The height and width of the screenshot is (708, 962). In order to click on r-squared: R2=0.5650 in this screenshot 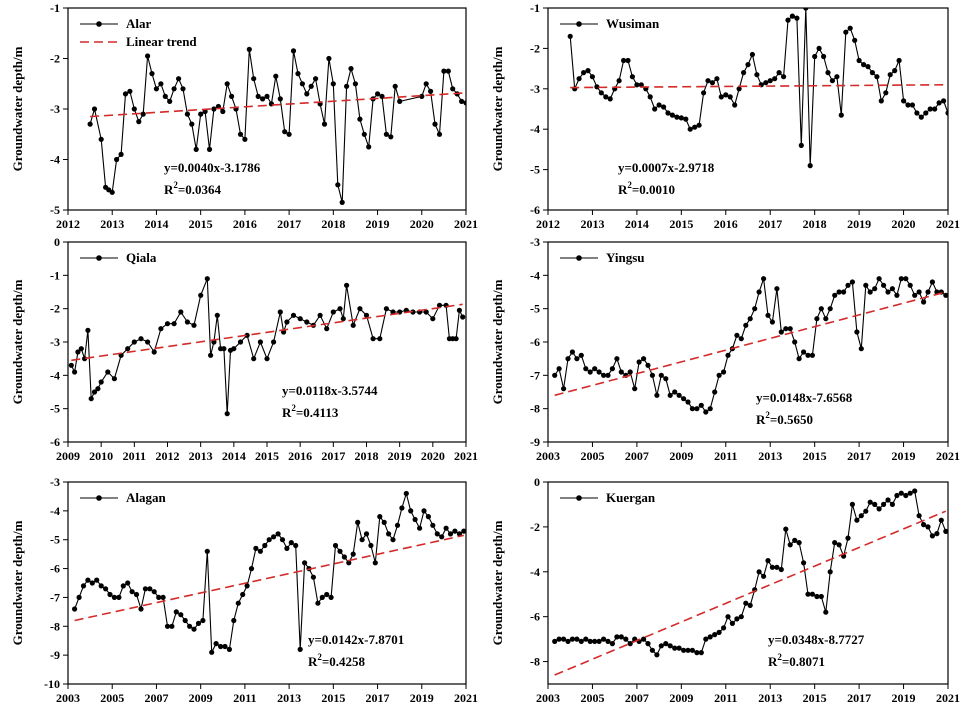, I will do `click(784, 418)`.